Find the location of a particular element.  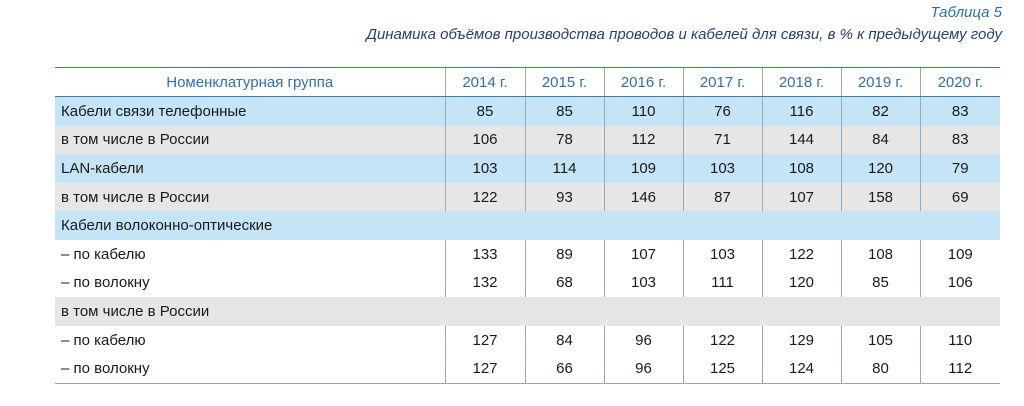

table-cell: 80 is located at coordinates (880, 369).